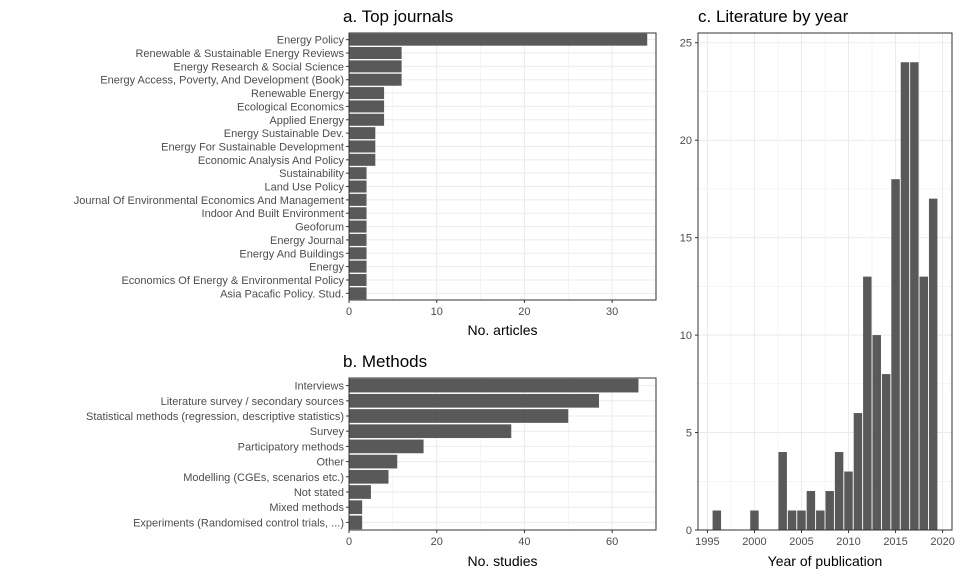 This screenshot has width=960, height=576. What do you see at coordinates (612, 542) in the screenshot?
I see `x-tick-label: 60` at bounding box center [612, 542].